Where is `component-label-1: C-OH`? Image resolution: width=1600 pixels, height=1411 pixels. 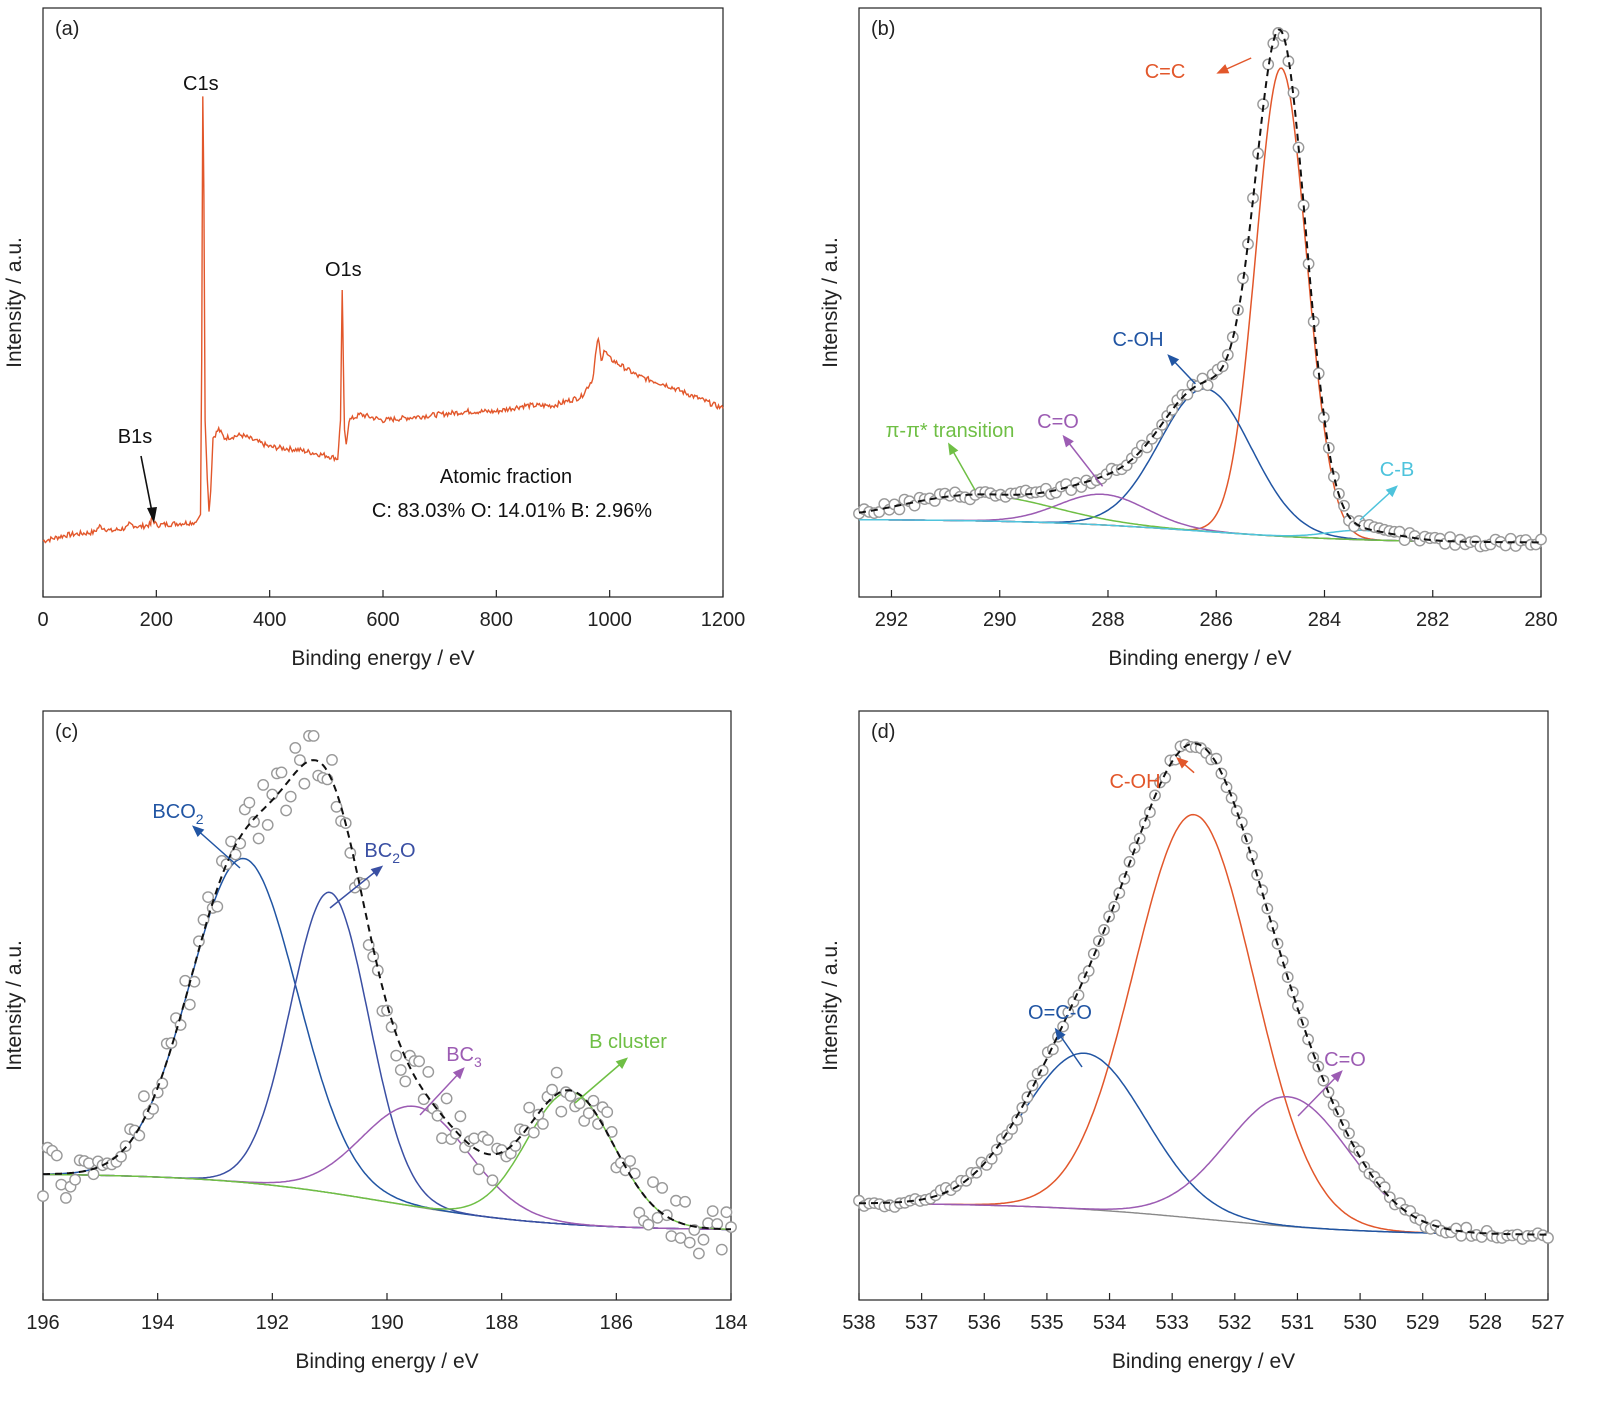
component-label-1: C-OH is located at coordinates (1137, 340).